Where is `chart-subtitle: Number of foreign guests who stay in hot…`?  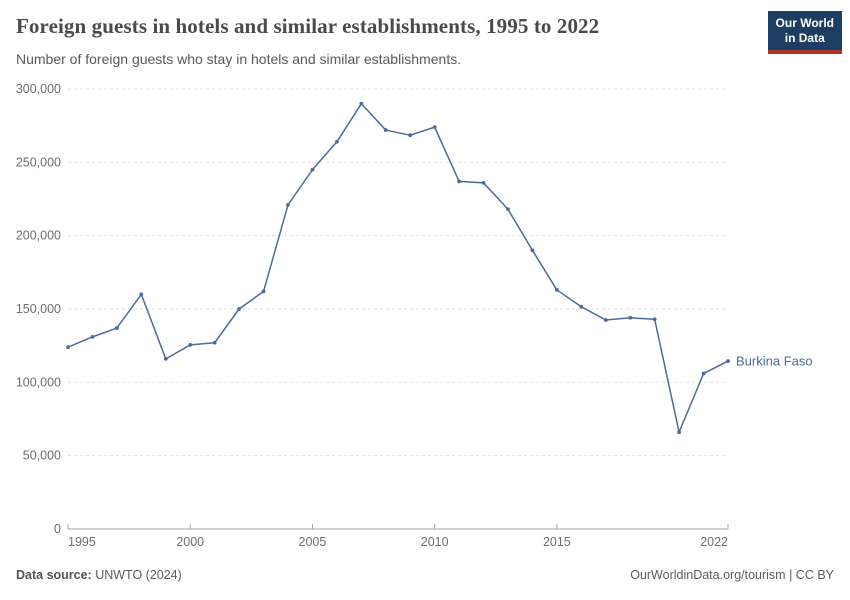
chart-subtitle: Number of foreign guests who stay in hot… is located at coordinates (239, 59).